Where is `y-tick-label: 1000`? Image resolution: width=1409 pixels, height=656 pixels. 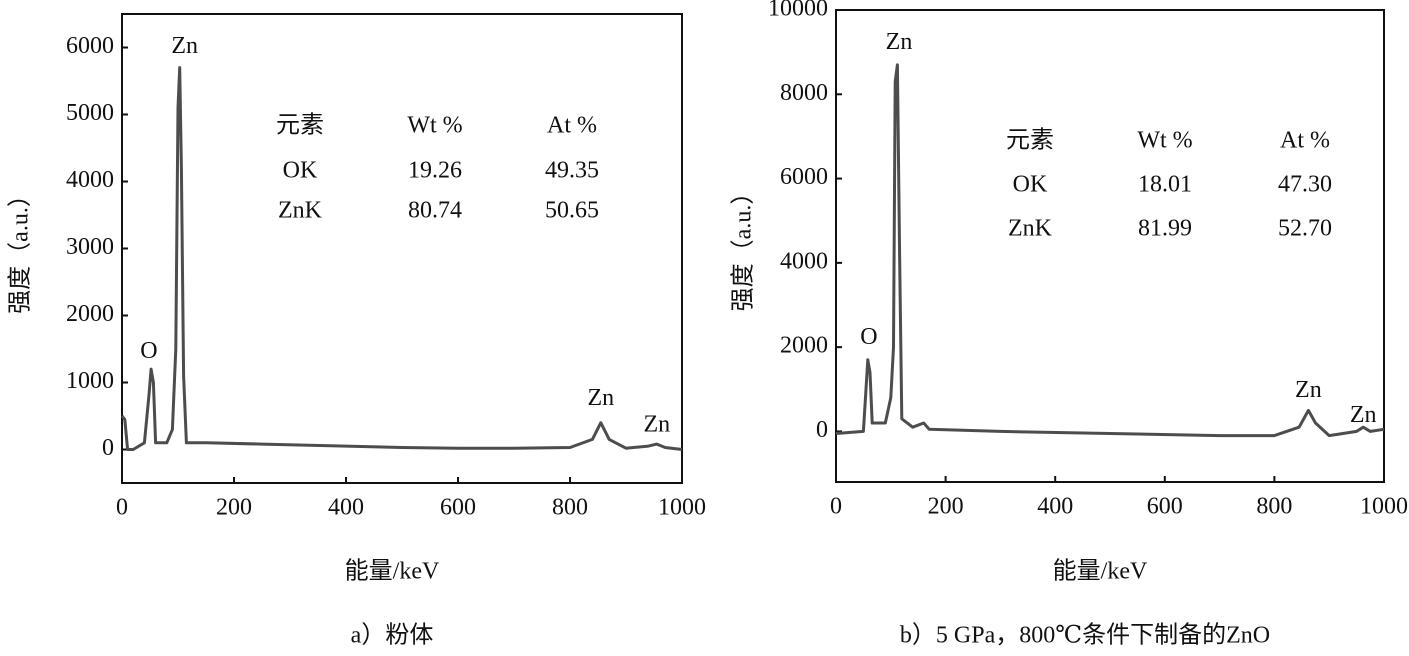
y-tick-label: 1000 is located at coordinates (90, 381).